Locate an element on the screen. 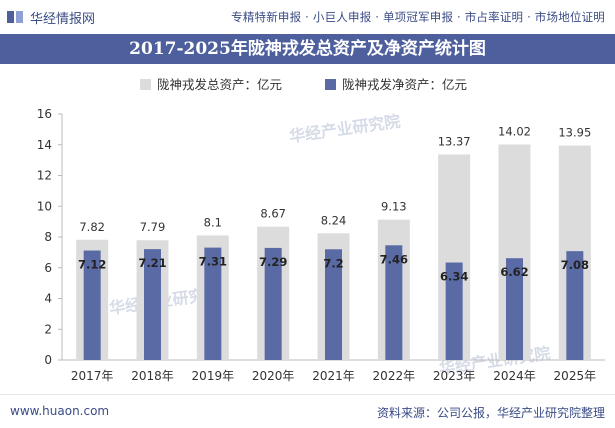 This screenshot has height=428, width=615. data-label-total: 8.24 is located at coordinates (334, 220).